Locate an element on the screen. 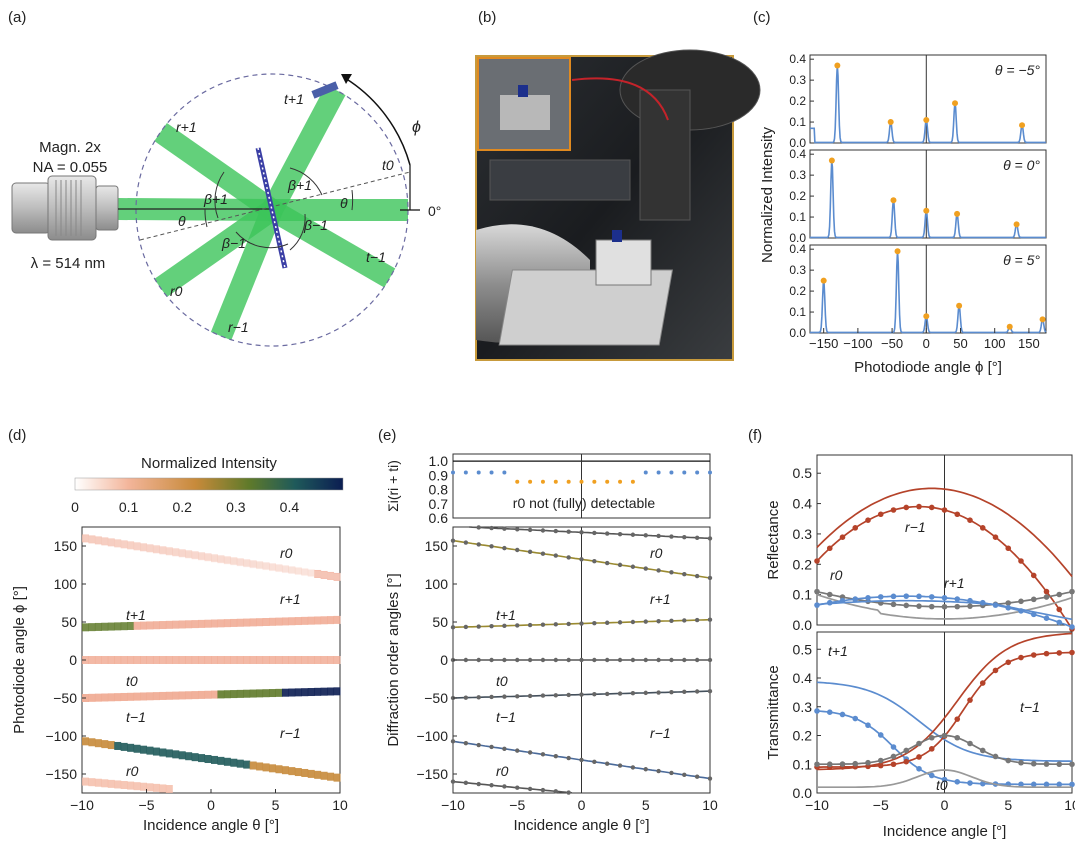 This screenshot has width=1075, height=847. y-tick-label: 50 is located at coordinates (440, 622).